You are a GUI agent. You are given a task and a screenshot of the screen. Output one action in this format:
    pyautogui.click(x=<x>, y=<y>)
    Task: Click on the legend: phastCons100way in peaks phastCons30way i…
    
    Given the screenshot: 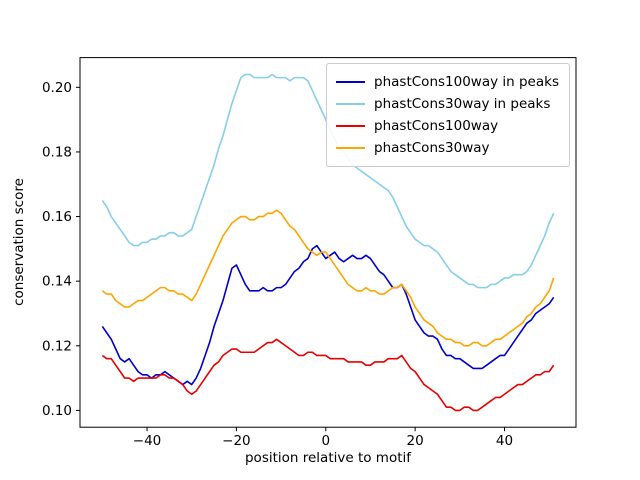 What is the action you would take?
    pyautogui.click(x=448, y=115)
    